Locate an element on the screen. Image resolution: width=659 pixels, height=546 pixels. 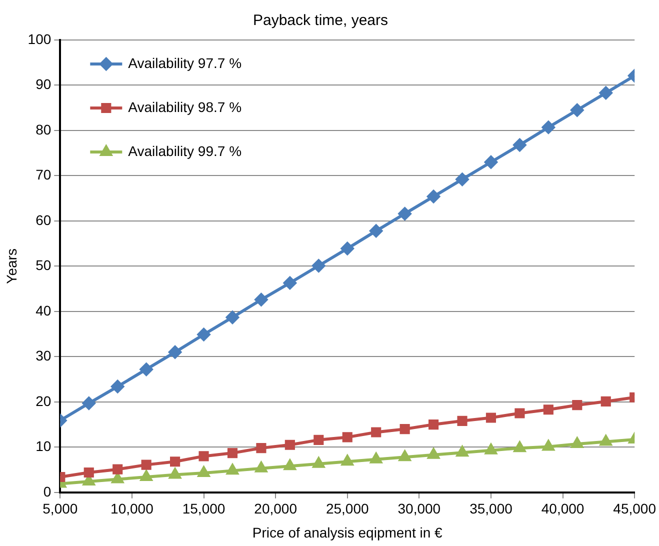
chart-title: Payback time, years is located at coordinates (320, 21).